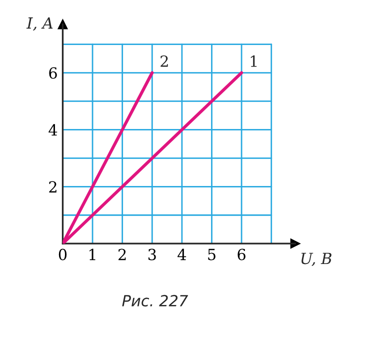  Describe the element at coordinates (253, 61) in the screenshot. I see `series-label: 1` at that location.